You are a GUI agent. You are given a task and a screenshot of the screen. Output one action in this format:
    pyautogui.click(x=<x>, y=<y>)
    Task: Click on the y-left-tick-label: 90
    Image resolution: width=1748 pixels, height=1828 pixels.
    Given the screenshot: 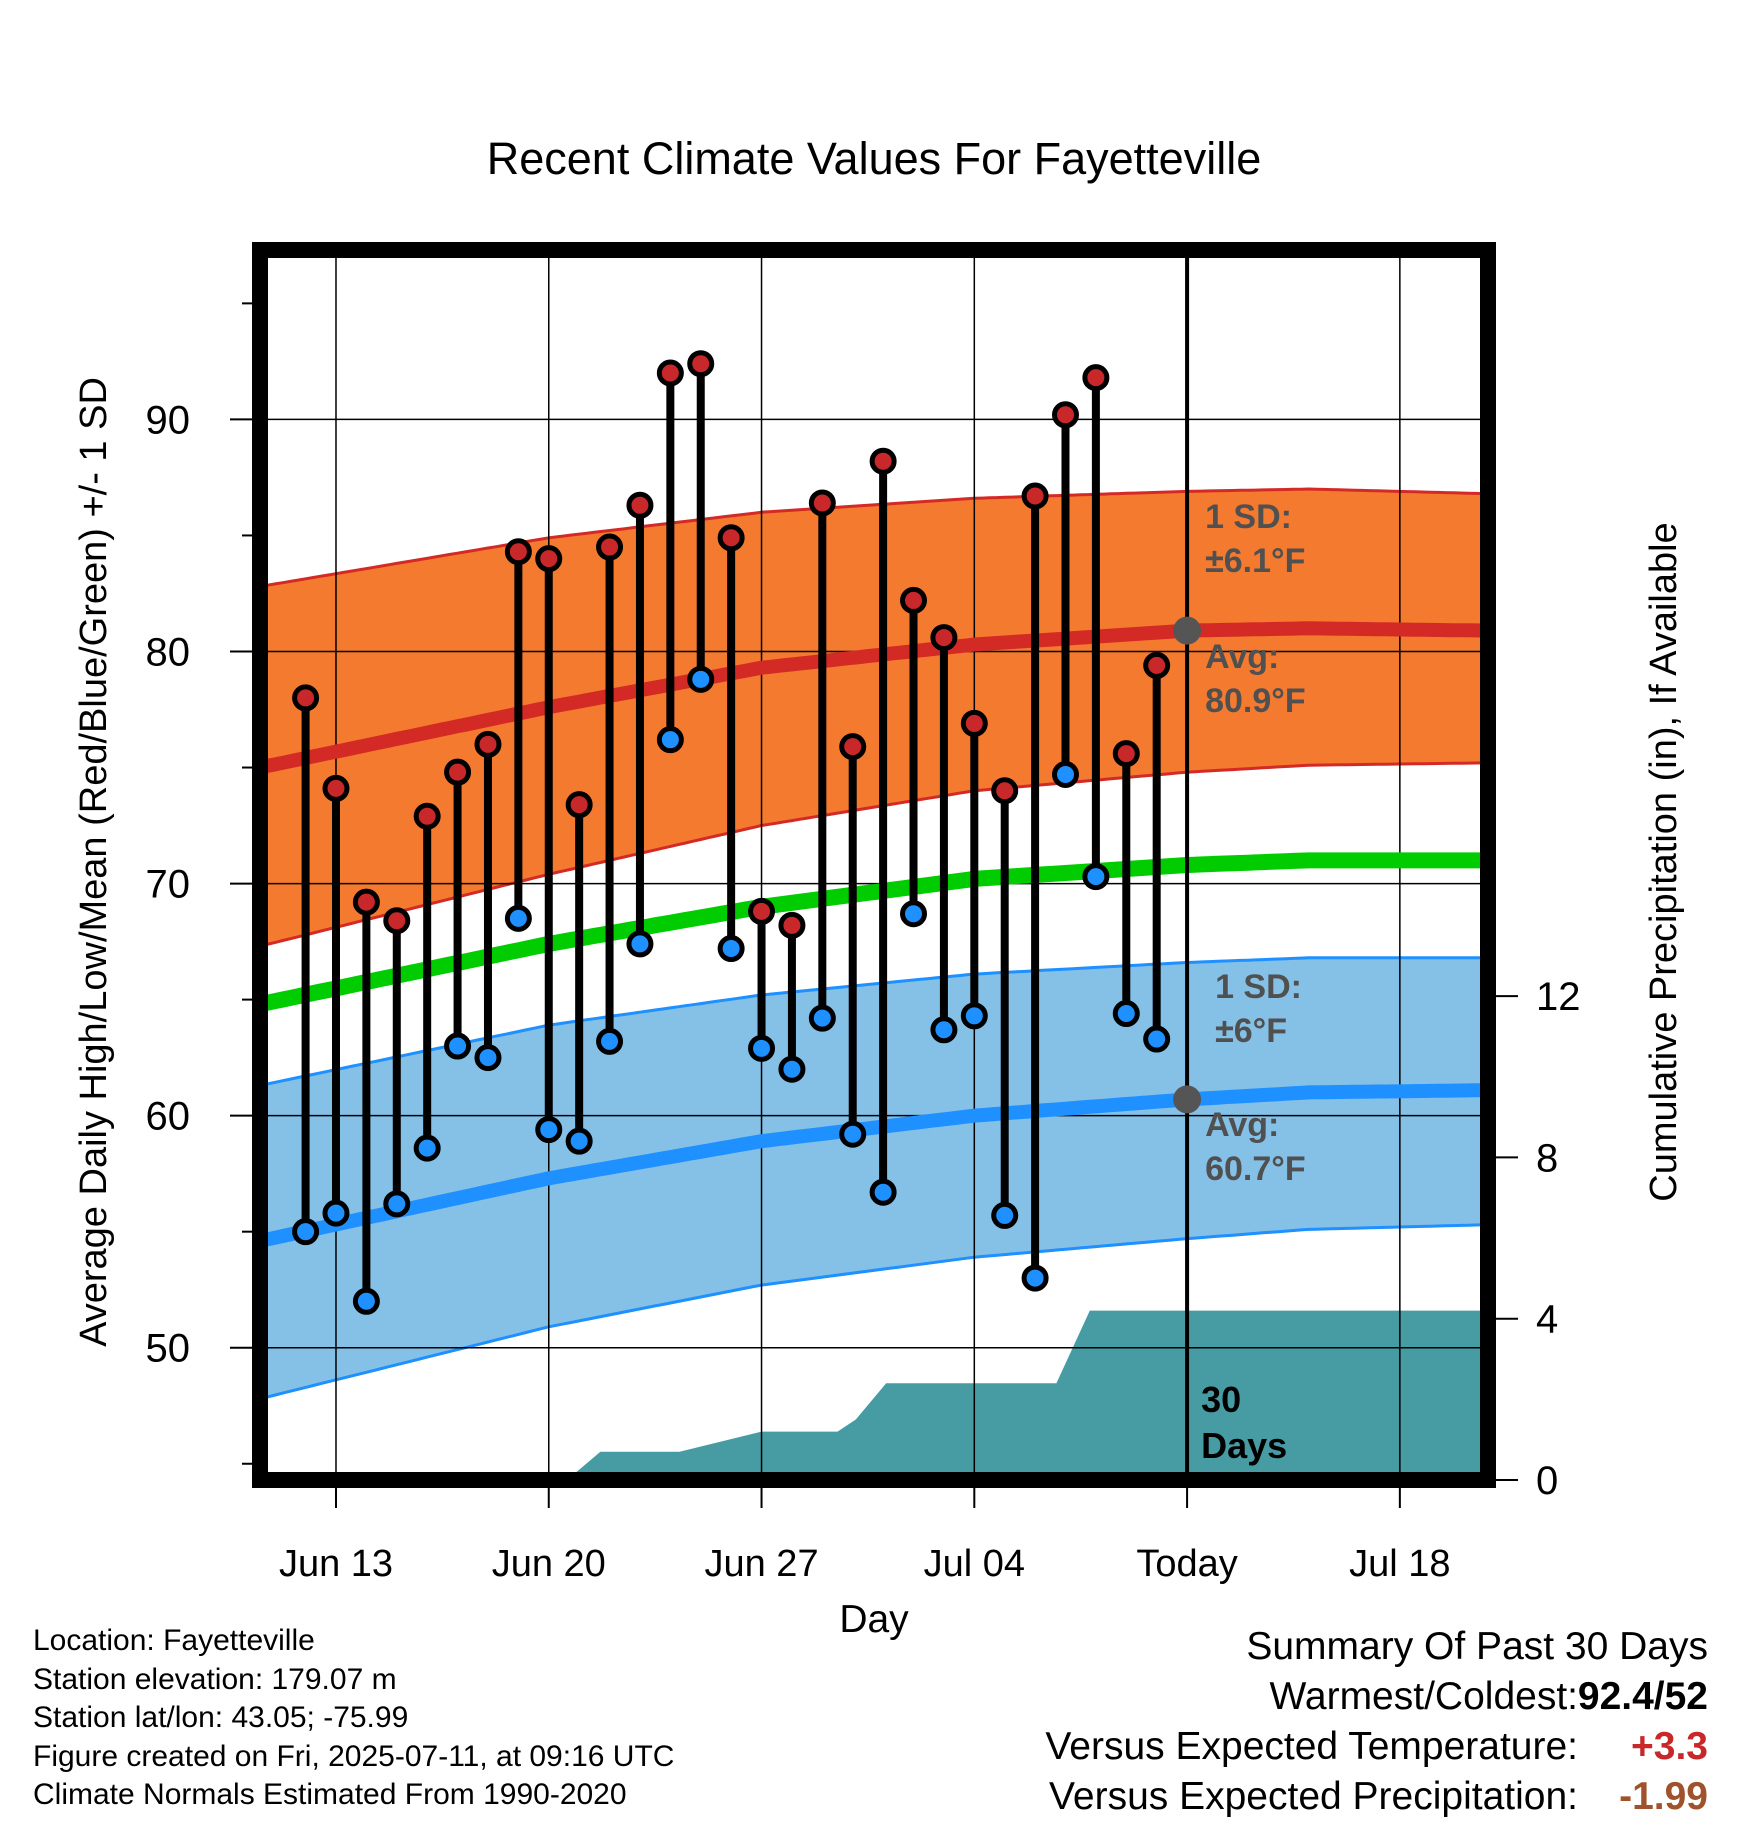 What is the action you would take?
    pyautogui.click(x=168, y=420)
    